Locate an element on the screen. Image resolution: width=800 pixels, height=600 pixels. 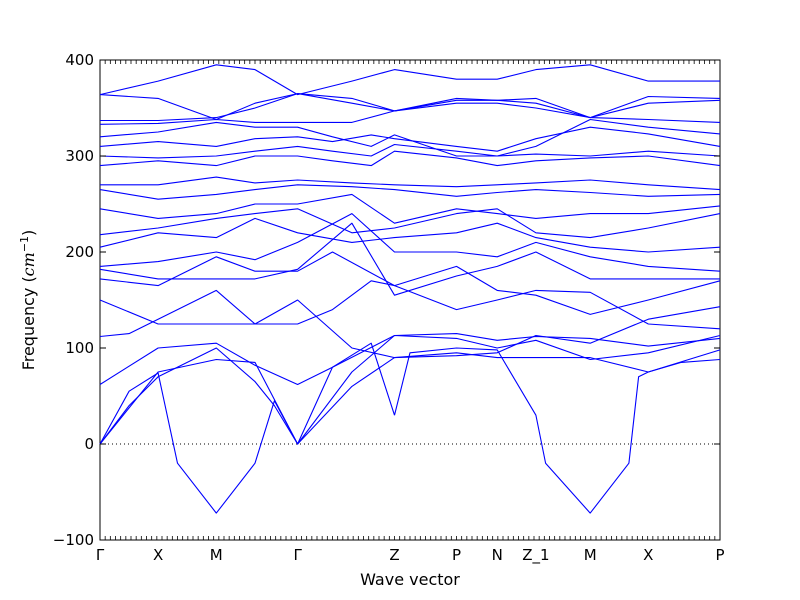
y-axis-label-exponent: −1 is located at coordinates (24, 244).